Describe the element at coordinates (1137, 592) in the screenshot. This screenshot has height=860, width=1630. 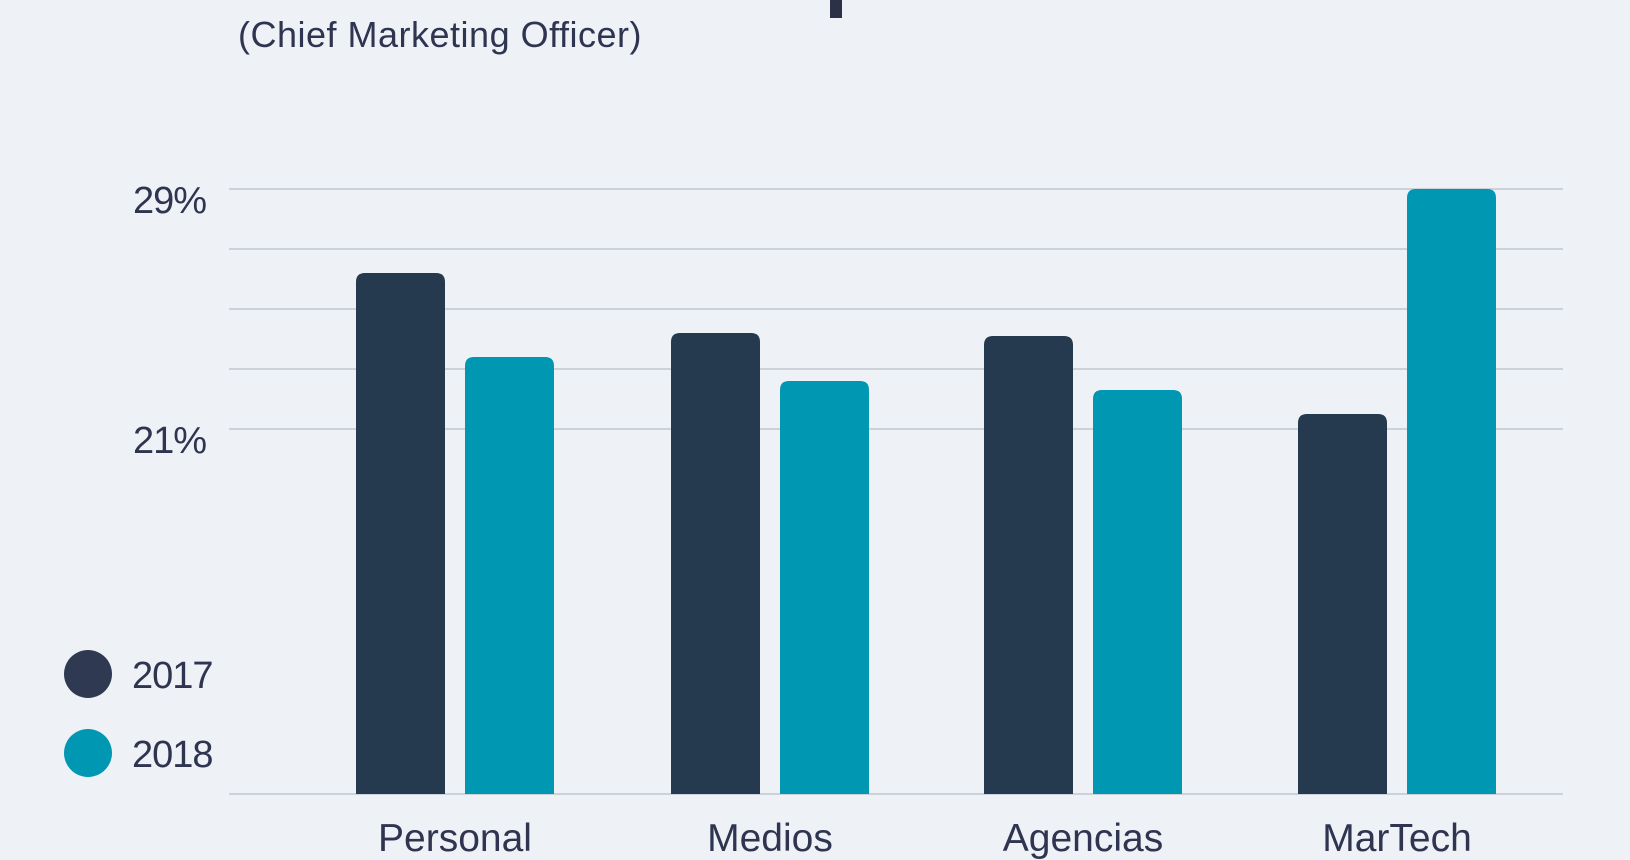
I see `bar-agencias-2018` at that location.